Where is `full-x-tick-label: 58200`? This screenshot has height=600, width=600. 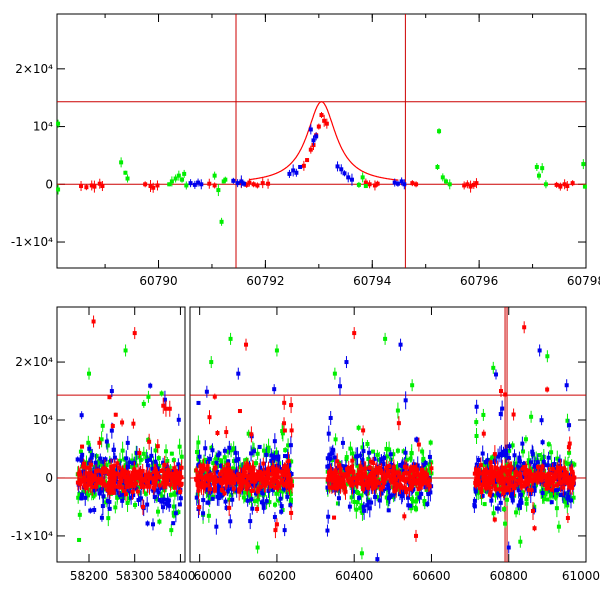
full-x-tick-label: 58200 is located at coordinates (89, 576).